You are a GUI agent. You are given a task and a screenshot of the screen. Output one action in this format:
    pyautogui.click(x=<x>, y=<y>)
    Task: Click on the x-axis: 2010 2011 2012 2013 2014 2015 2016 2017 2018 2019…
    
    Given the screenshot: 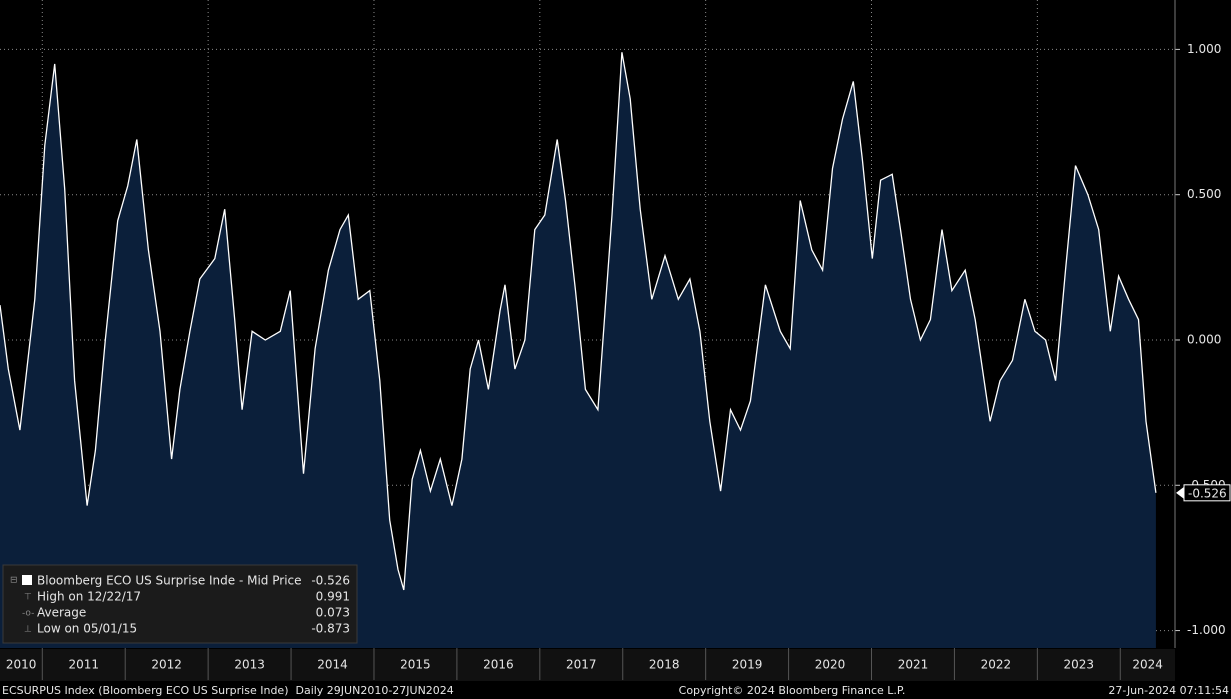 What is the action you would take?
    pyautogui.click(x=584, y=664)
    